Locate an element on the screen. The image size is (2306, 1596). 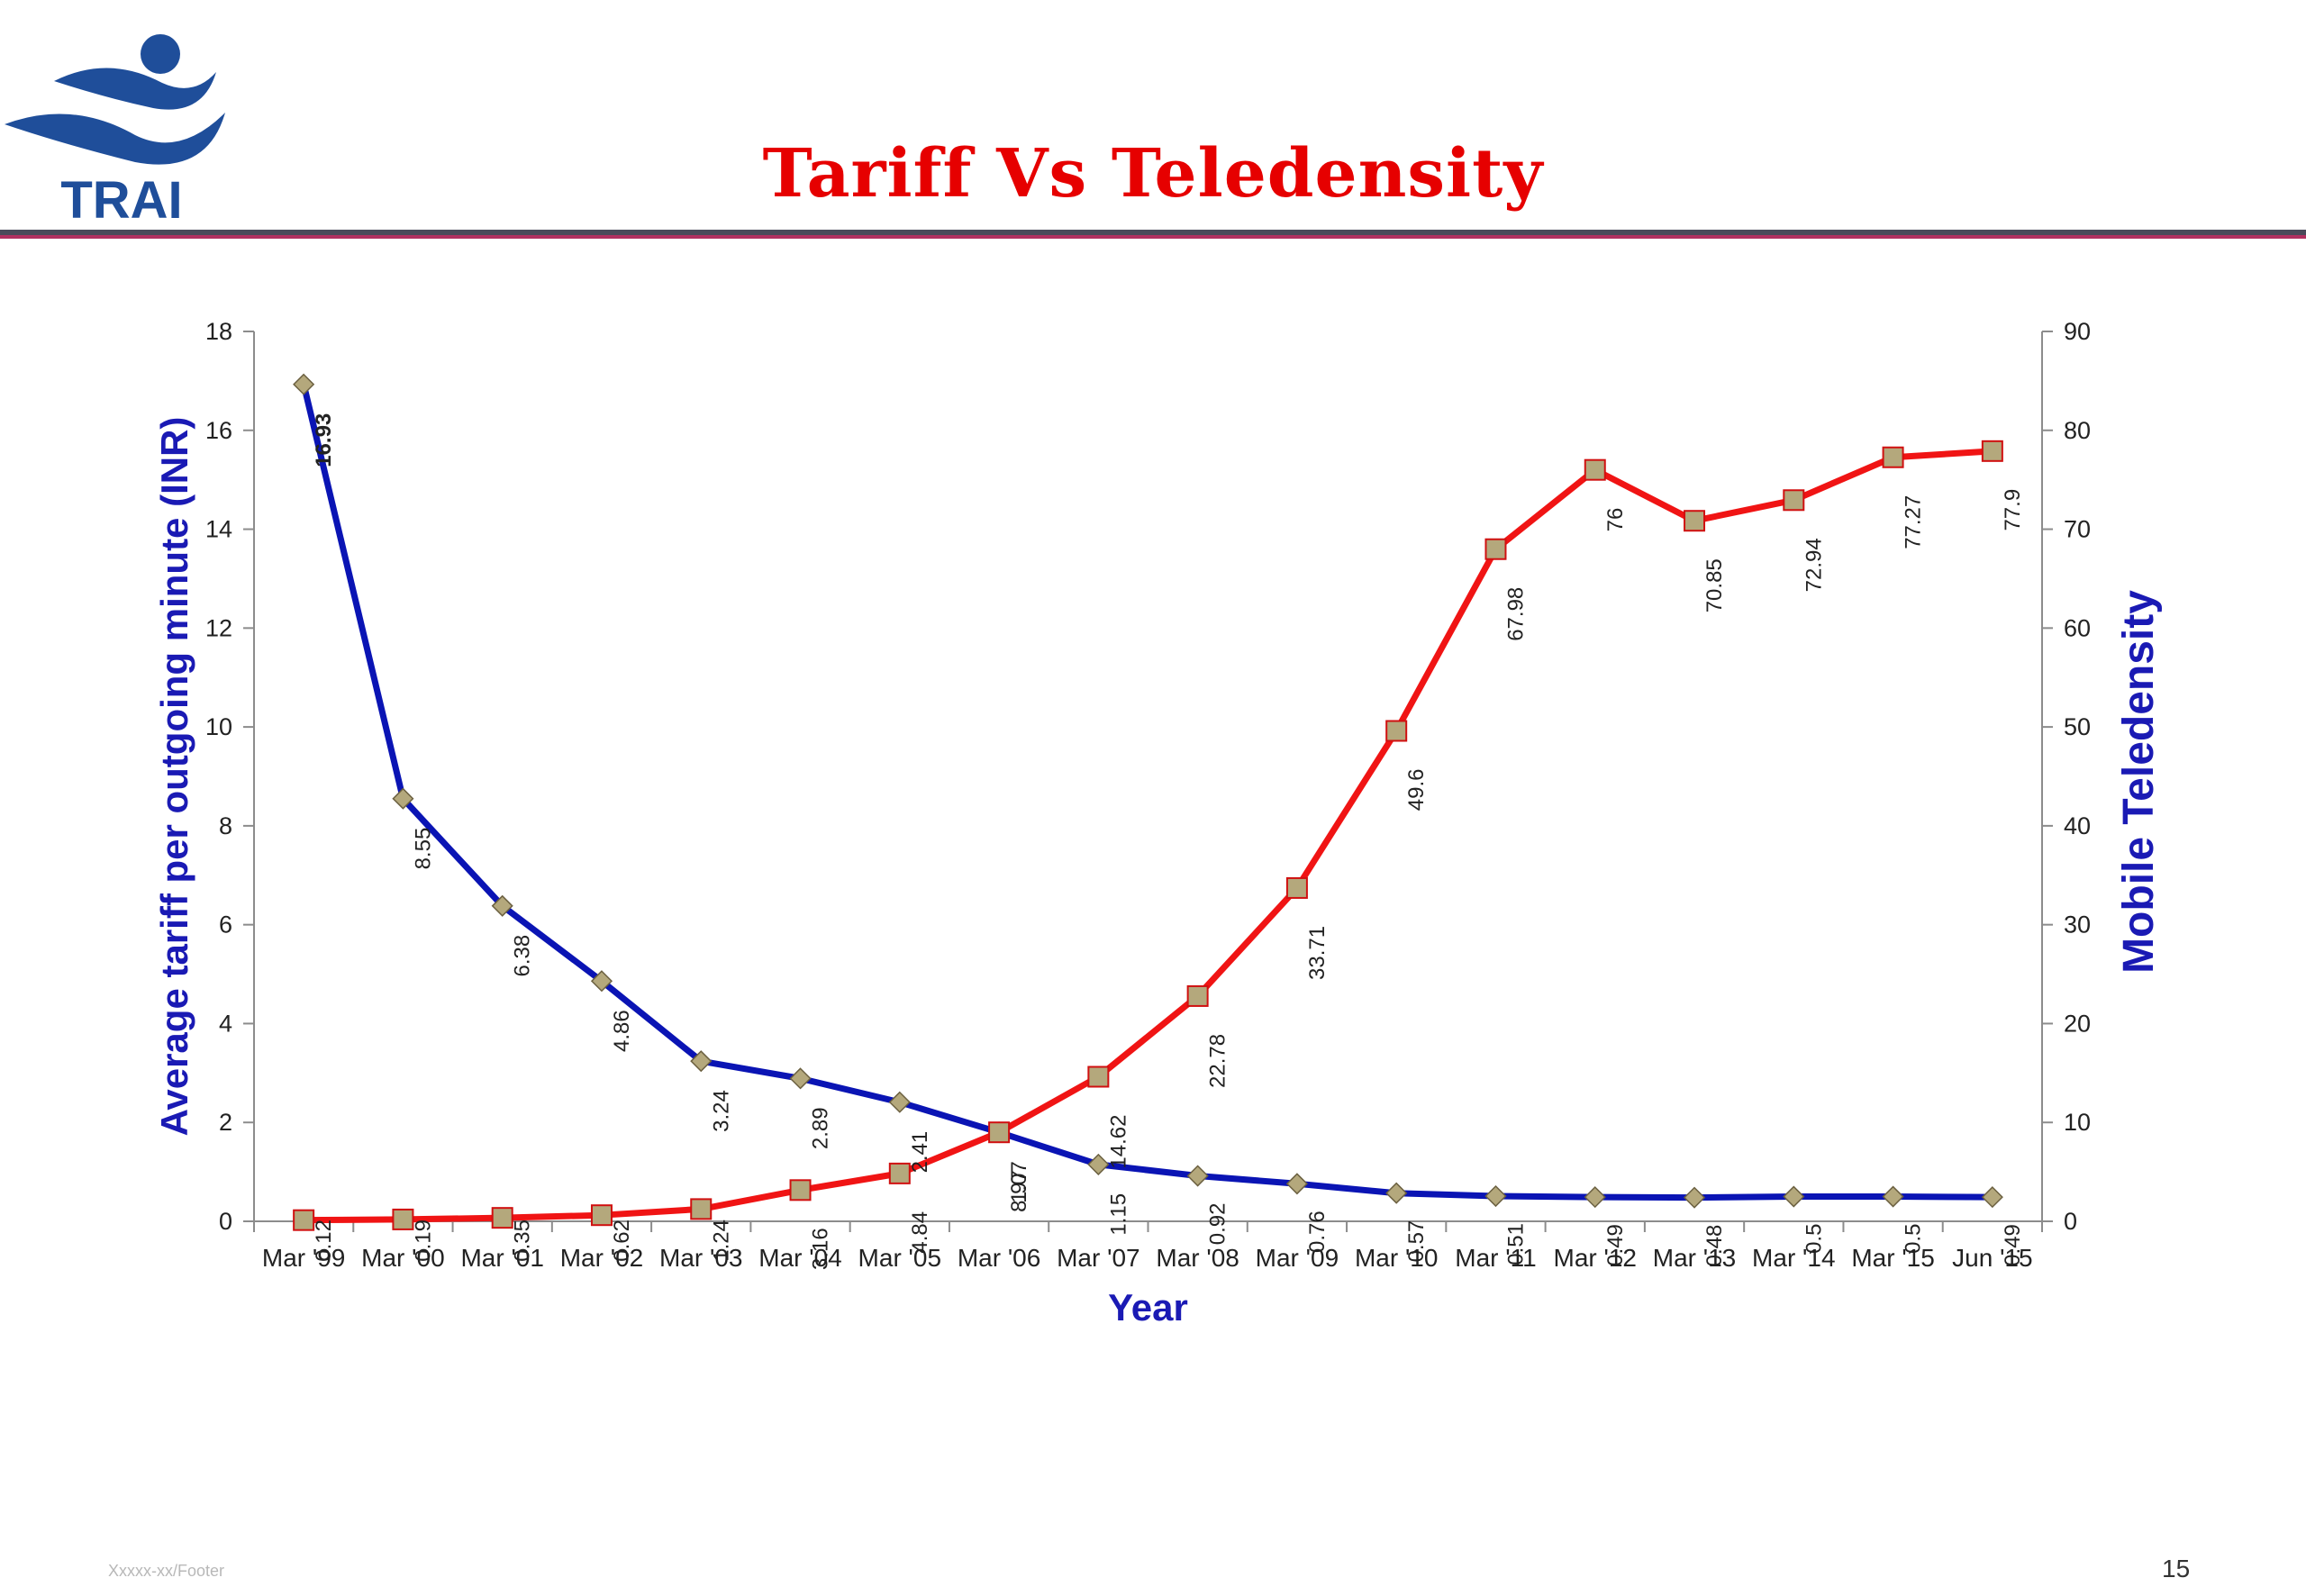
logo-wave-lower is located at coordinates (115, 139).